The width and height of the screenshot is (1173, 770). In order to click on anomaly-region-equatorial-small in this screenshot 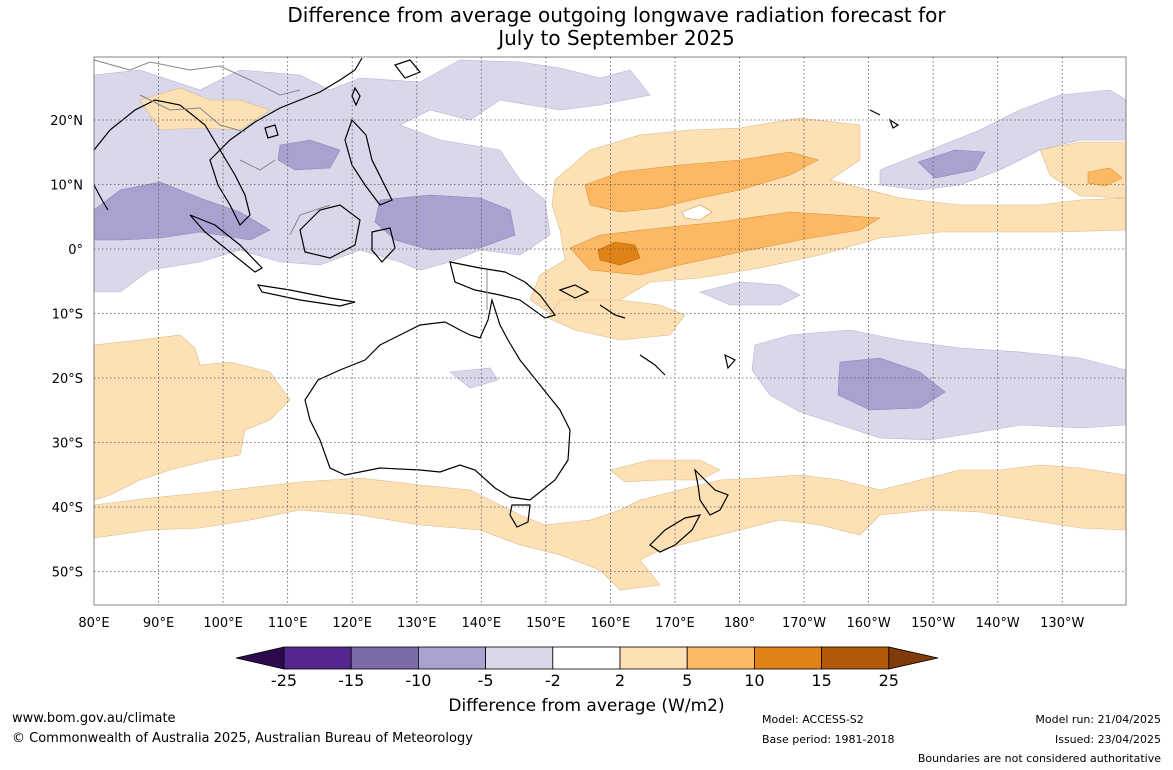, I will do `click(750, 293)`.